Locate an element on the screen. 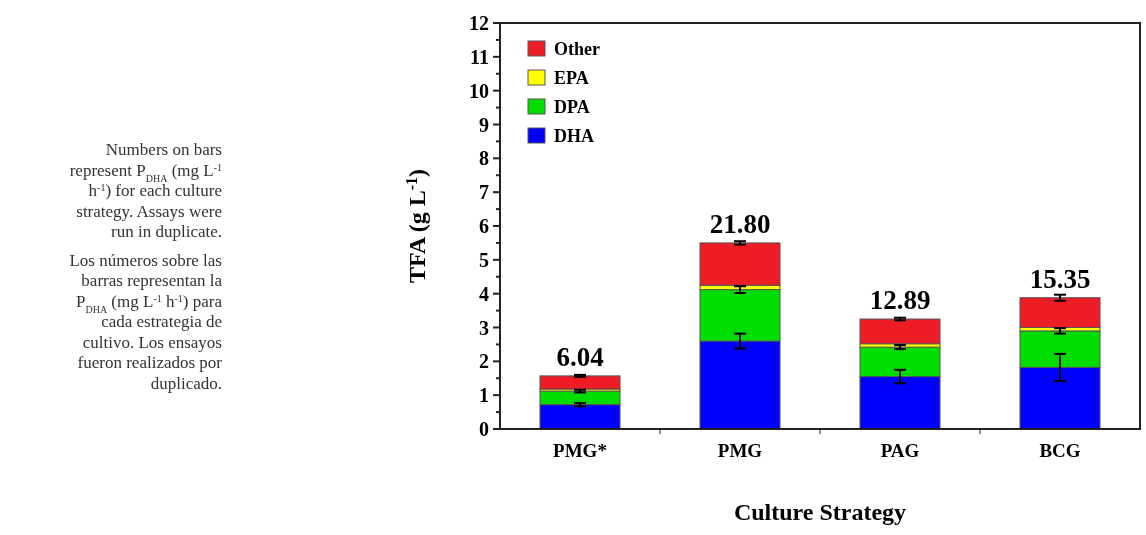 The image size is (1146, 535). annotation: 12.89 is located at coordinates (900, 300).